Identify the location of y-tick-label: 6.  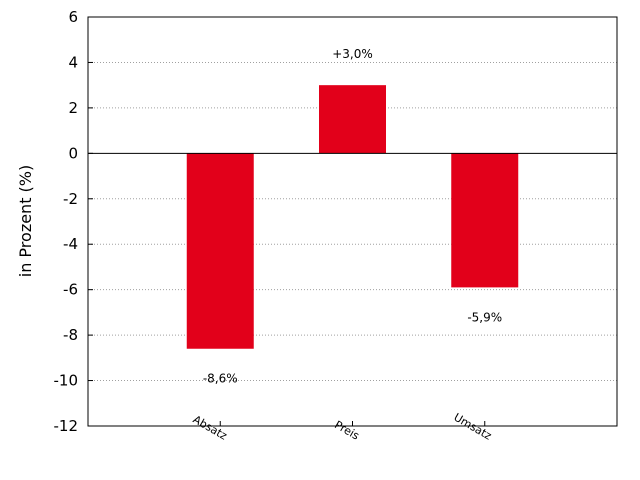
(73, 17).